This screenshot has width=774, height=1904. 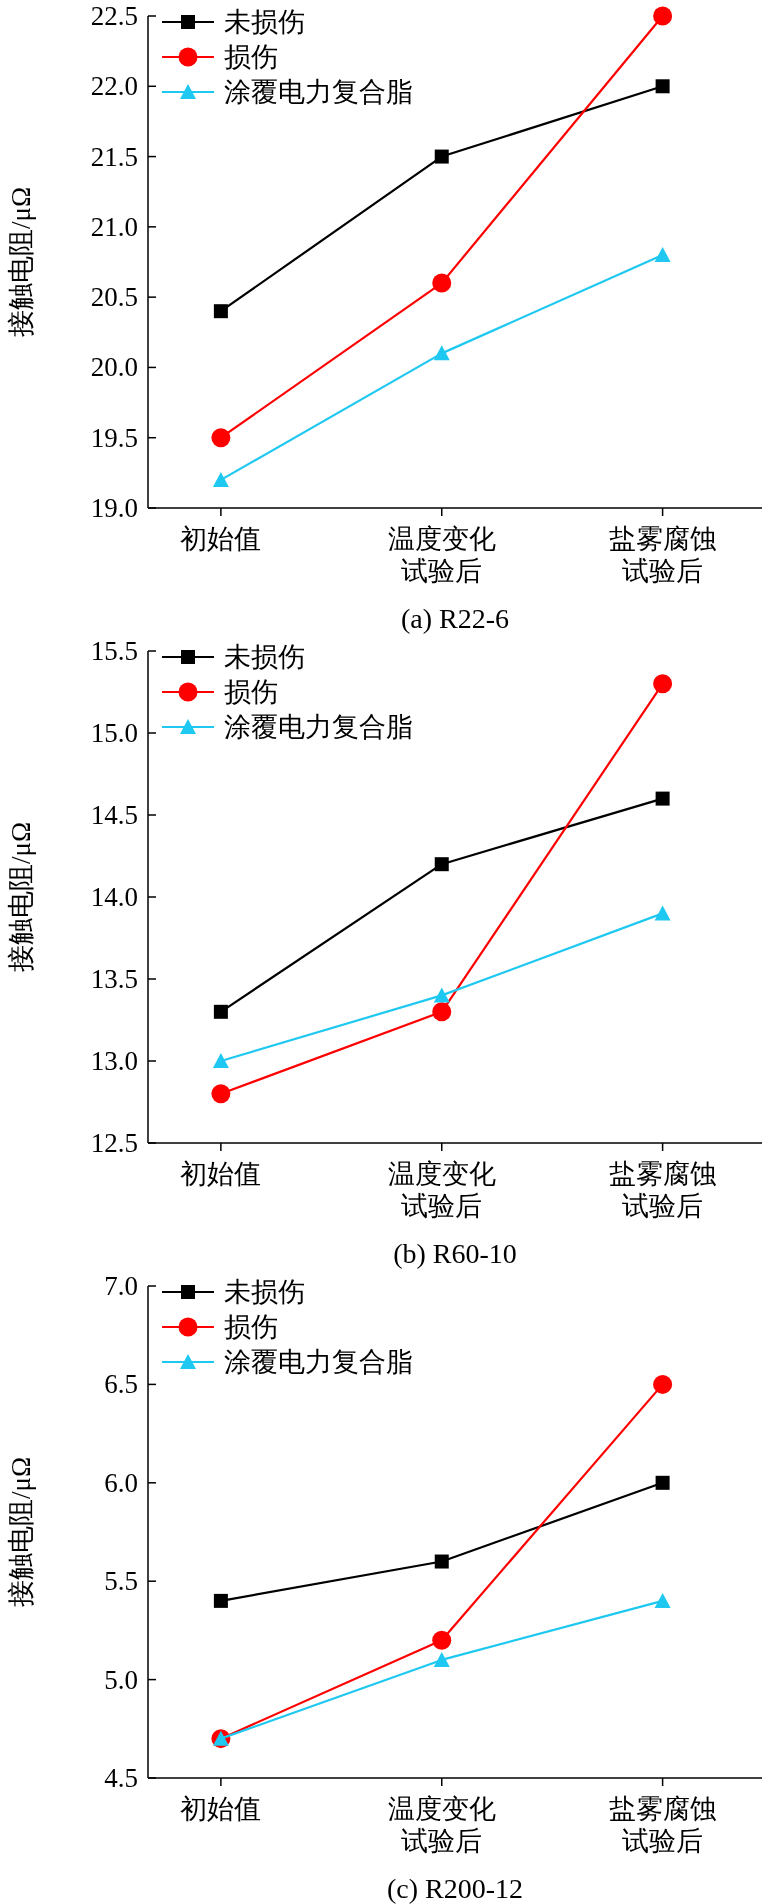 What do you see at coordinates (455, 1888) in the screenshot?
I see `text: (c) R200-12` at bounding box center [455, 1888].